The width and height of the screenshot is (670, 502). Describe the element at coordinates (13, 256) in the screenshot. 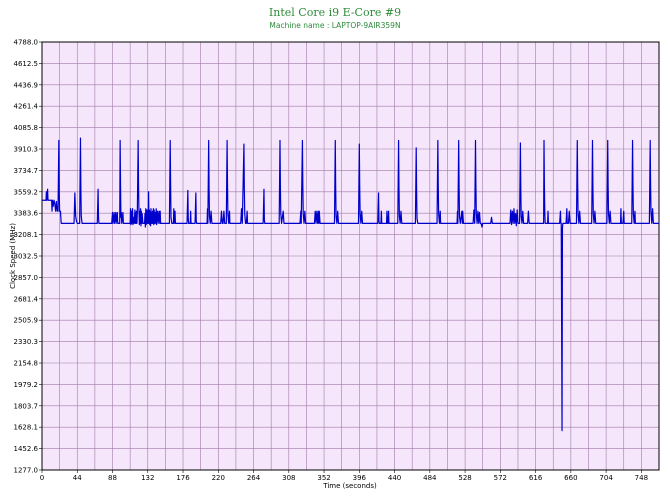

I see `y-axis-label: Clock Speed (MHz)` at that location.